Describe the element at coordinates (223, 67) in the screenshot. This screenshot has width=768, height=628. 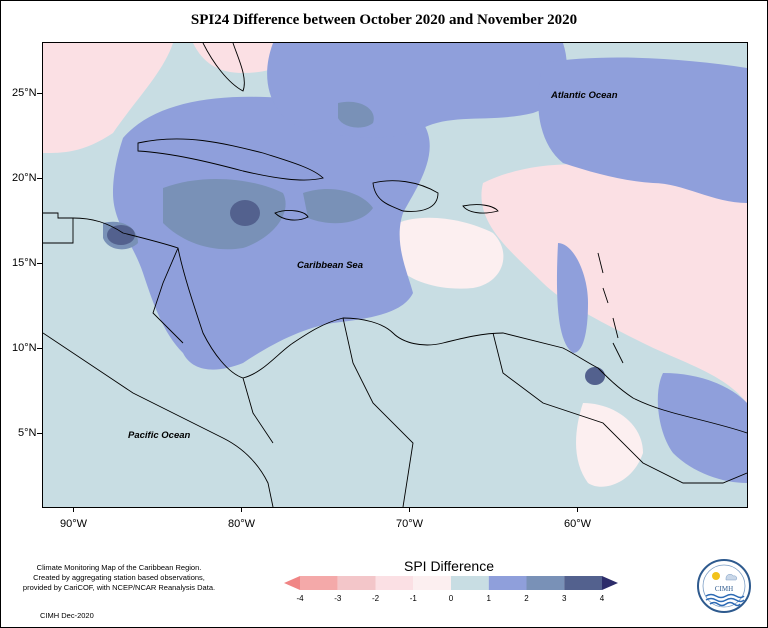
I see `florida-coast` at that location.